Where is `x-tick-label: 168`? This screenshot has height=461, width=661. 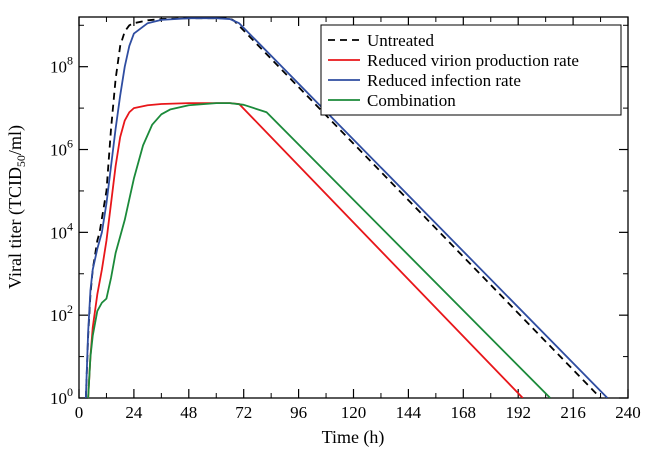
x-tick-label: 168 is located at coordinates (464, 412).